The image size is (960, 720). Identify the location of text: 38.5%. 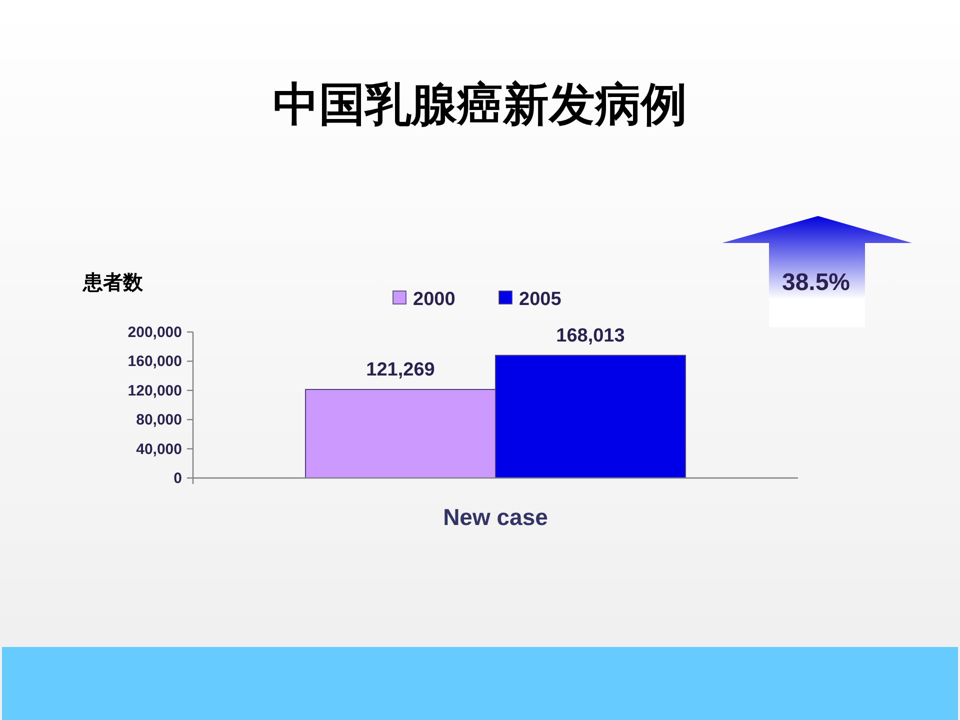
(816, 282).